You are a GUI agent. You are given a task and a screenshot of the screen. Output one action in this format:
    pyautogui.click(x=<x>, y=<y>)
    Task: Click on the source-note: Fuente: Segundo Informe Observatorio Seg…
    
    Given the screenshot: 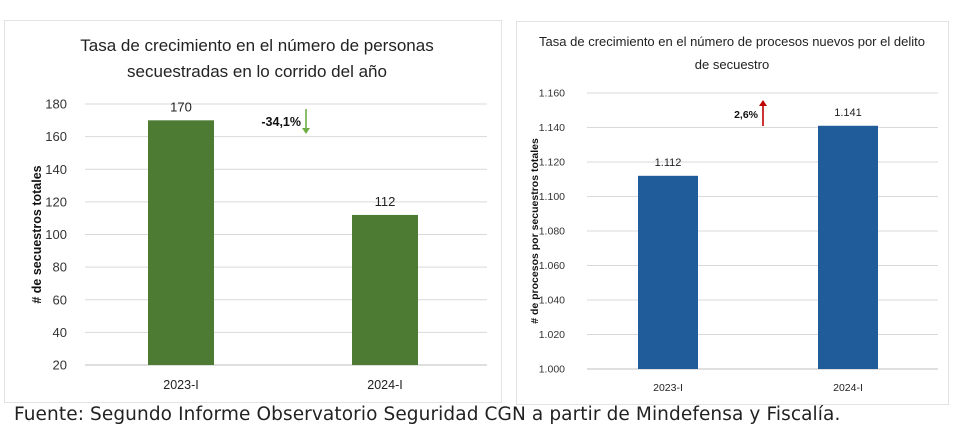 What is the action you would take?
    pyautogui.click(x=427, y=414)
    